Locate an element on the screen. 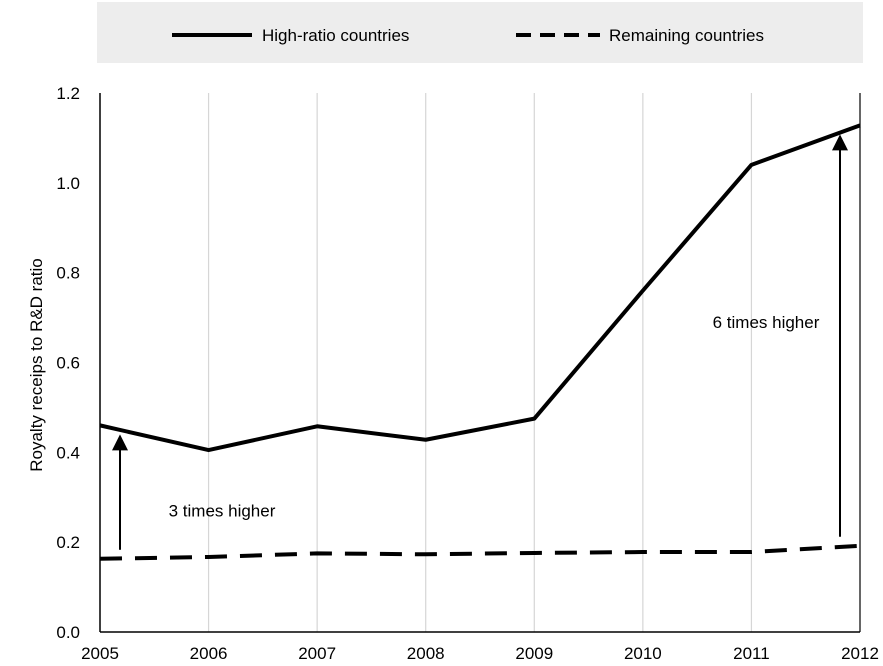  x-tick-label: 2012 is located at coordinates (860, 653).